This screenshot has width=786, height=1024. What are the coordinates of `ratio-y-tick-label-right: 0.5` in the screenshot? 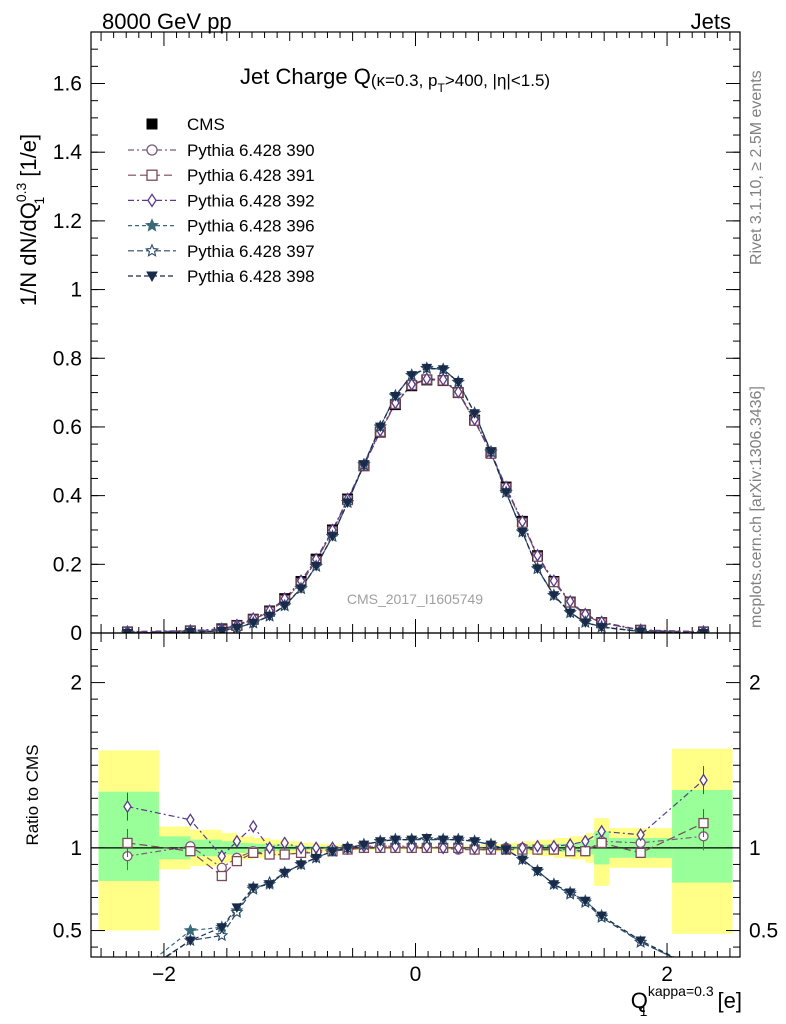 It's located at (763, 931).